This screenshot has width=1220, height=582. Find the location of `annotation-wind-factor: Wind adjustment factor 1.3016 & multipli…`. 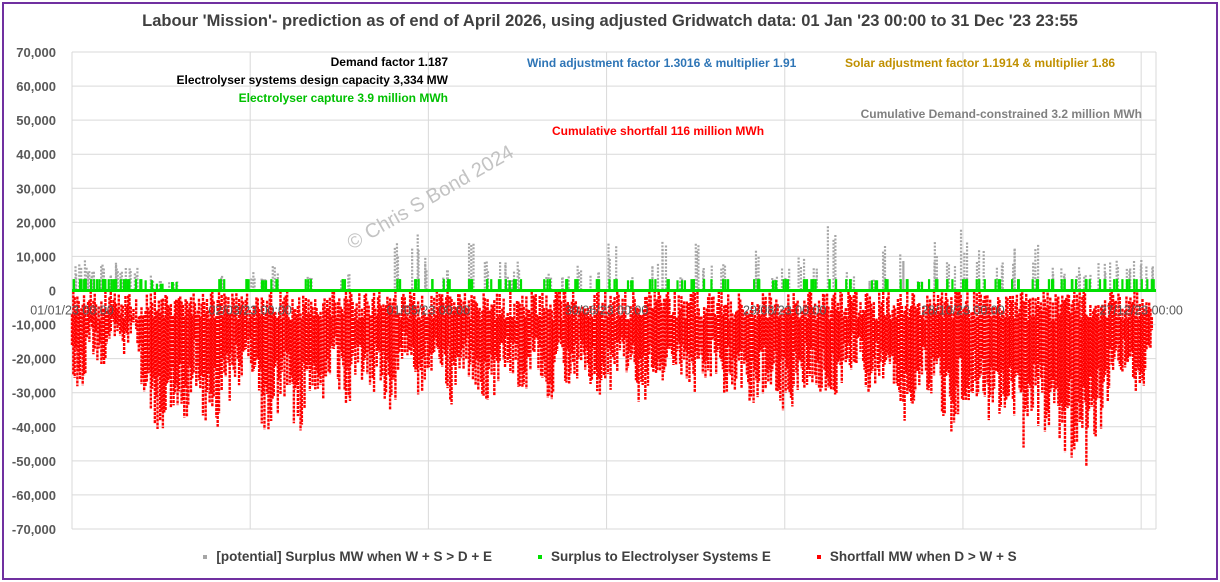

annotation-wind-factor: Wind adjustment factor 1.3016 & multipli… is located at coordinates (662, 63).